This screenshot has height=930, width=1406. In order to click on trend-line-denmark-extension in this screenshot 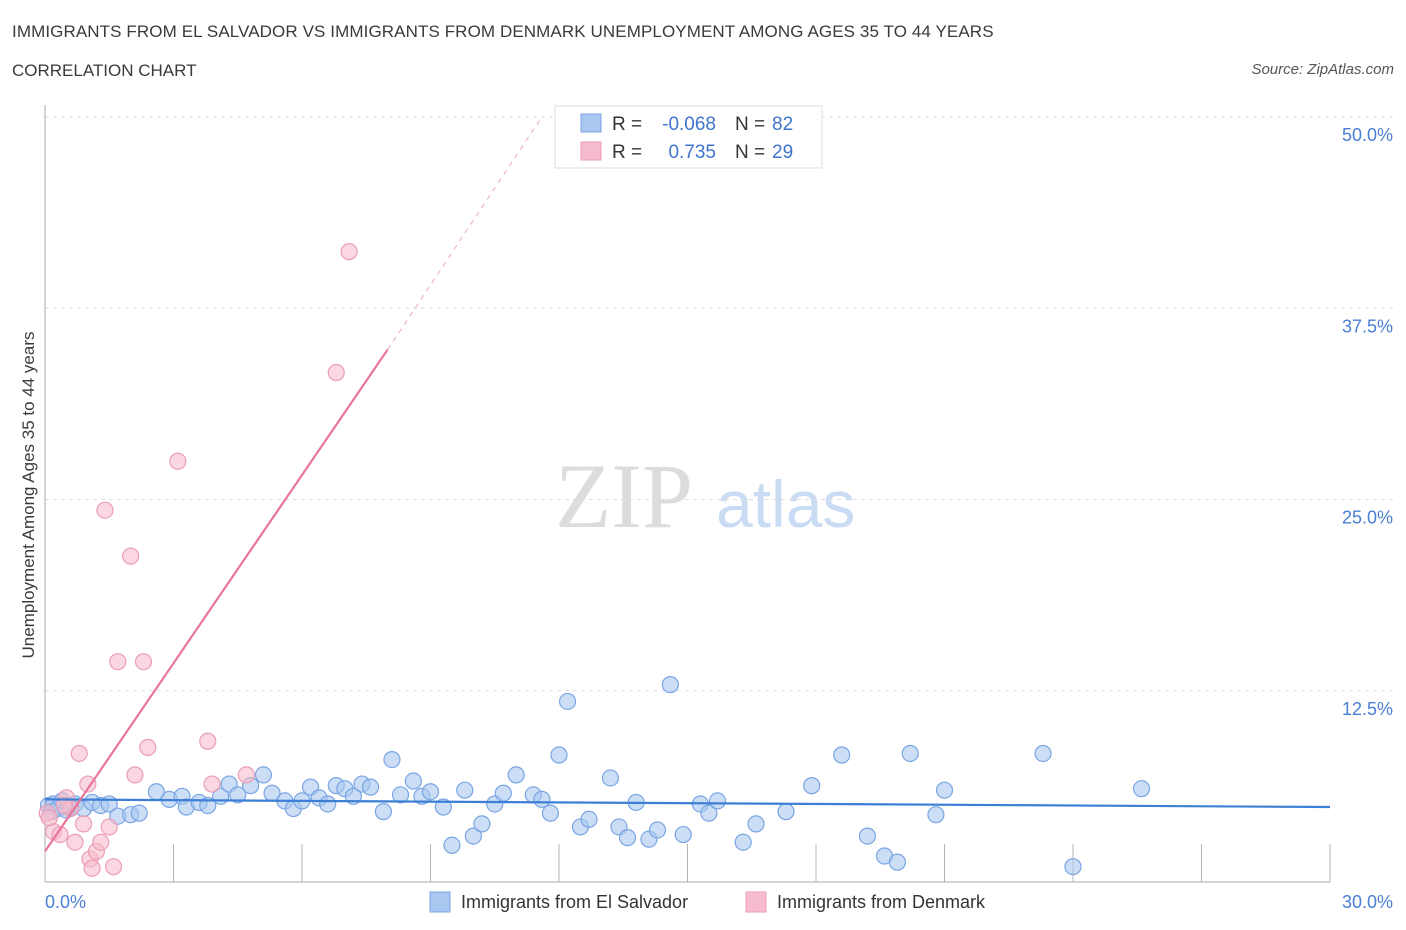, I will do `click(465, 233)`.